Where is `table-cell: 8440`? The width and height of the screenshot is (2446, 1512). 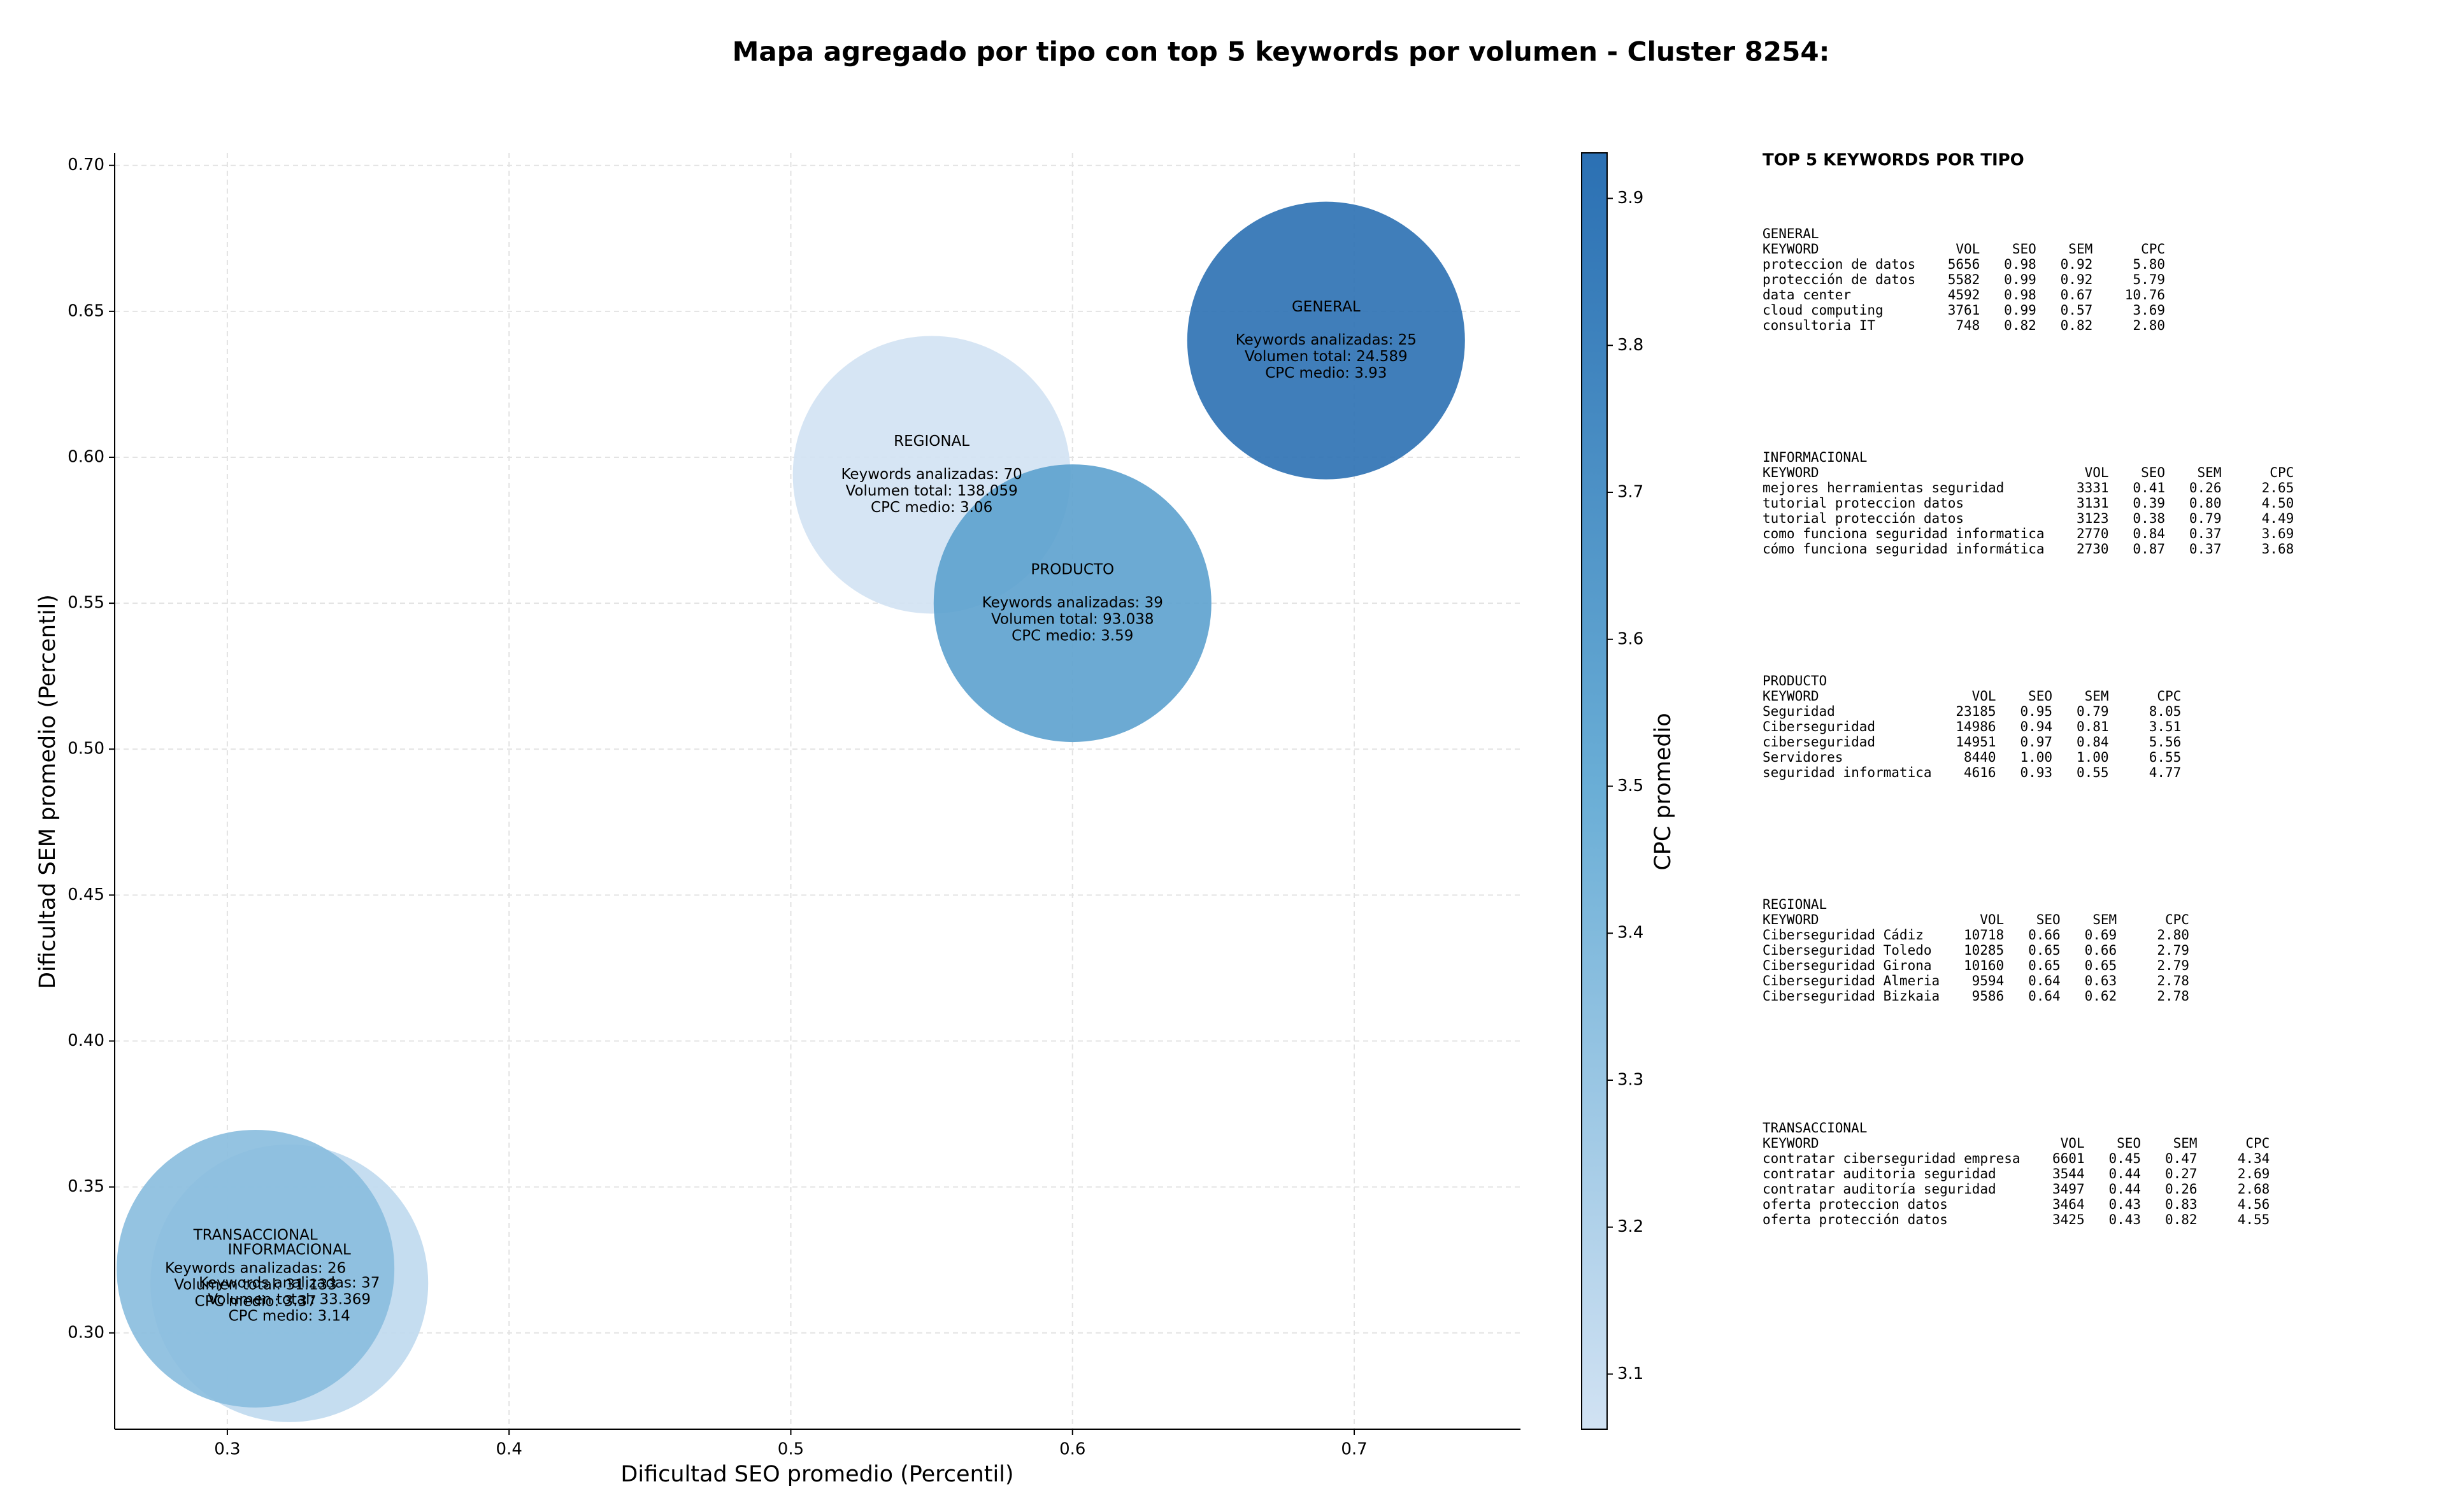
table-cell: 8440 is located at coordinates (1980, 757).